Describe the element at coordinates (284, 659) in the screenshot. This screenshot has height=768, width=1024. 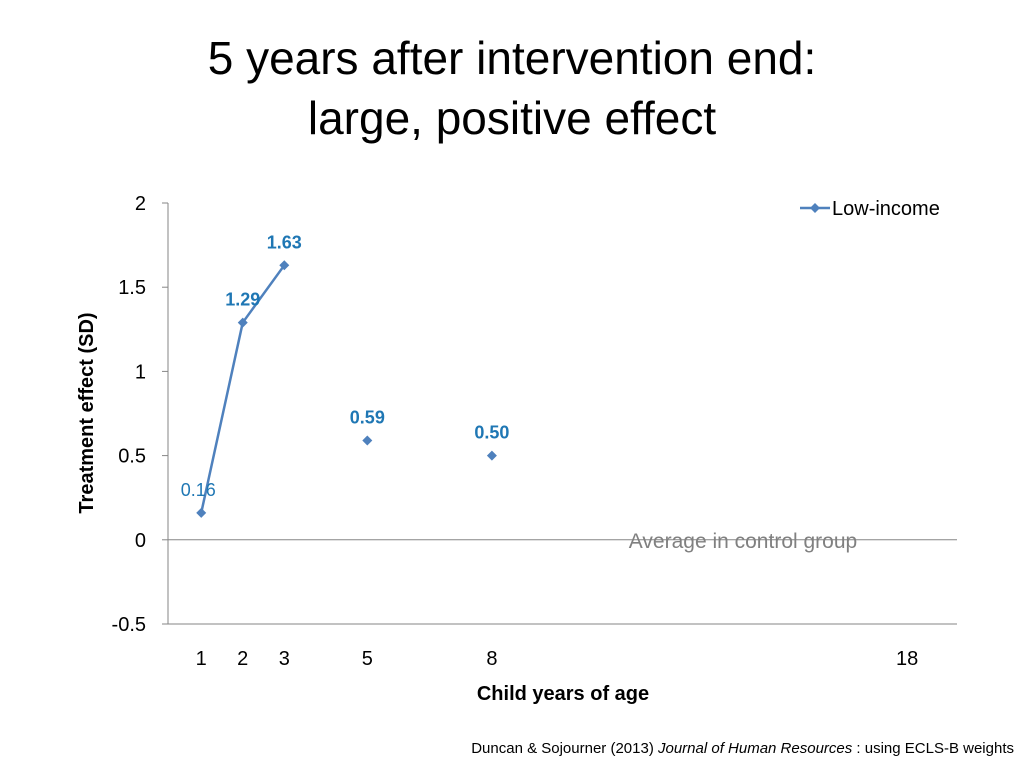
I see `x-tick-label: 3` at that location.